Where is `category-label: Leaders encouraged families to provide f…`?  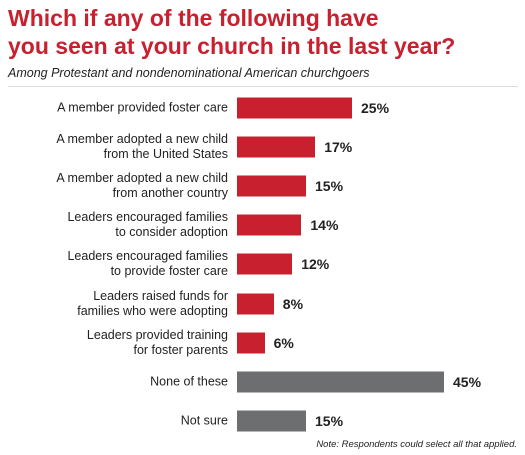
category-label: Leaders encouraged families to provide f… is located at coordinates (147, 264).